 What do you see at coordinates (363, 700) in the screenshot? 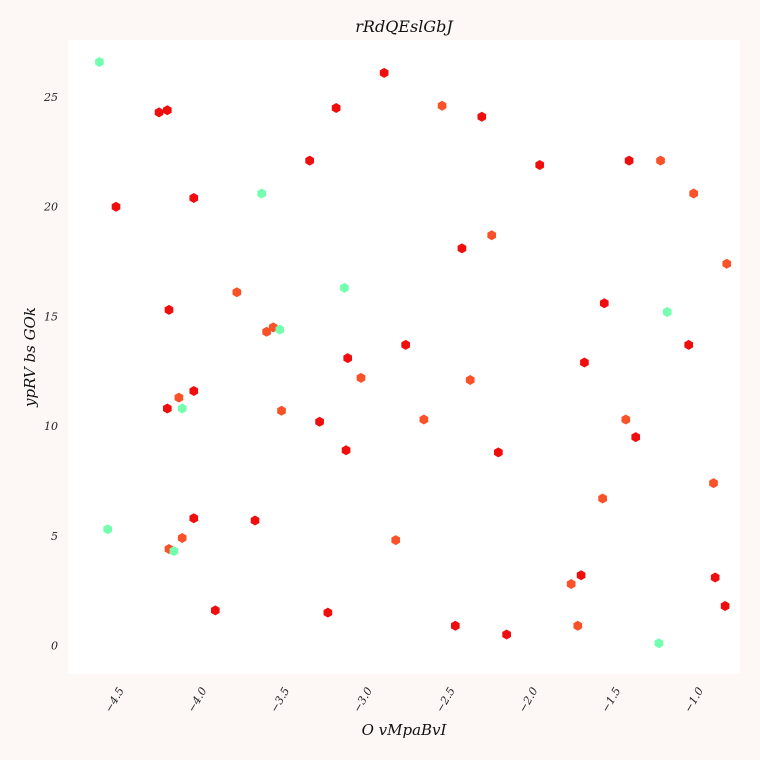
I see `x-tick-label: −3.0` at bounding box center [363, 700].